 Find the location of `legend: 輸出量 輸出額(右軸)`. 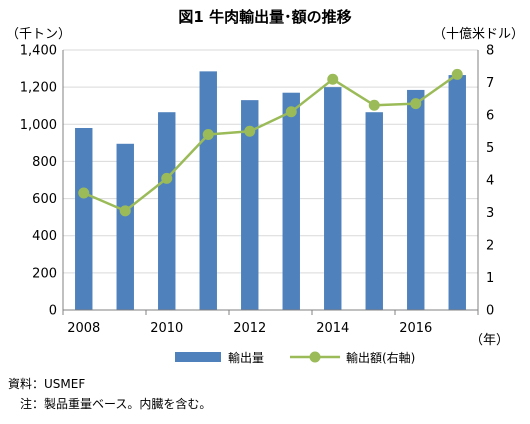

legend: 輸出量 輸出額(右軸) is located at coordinates (295, 357).